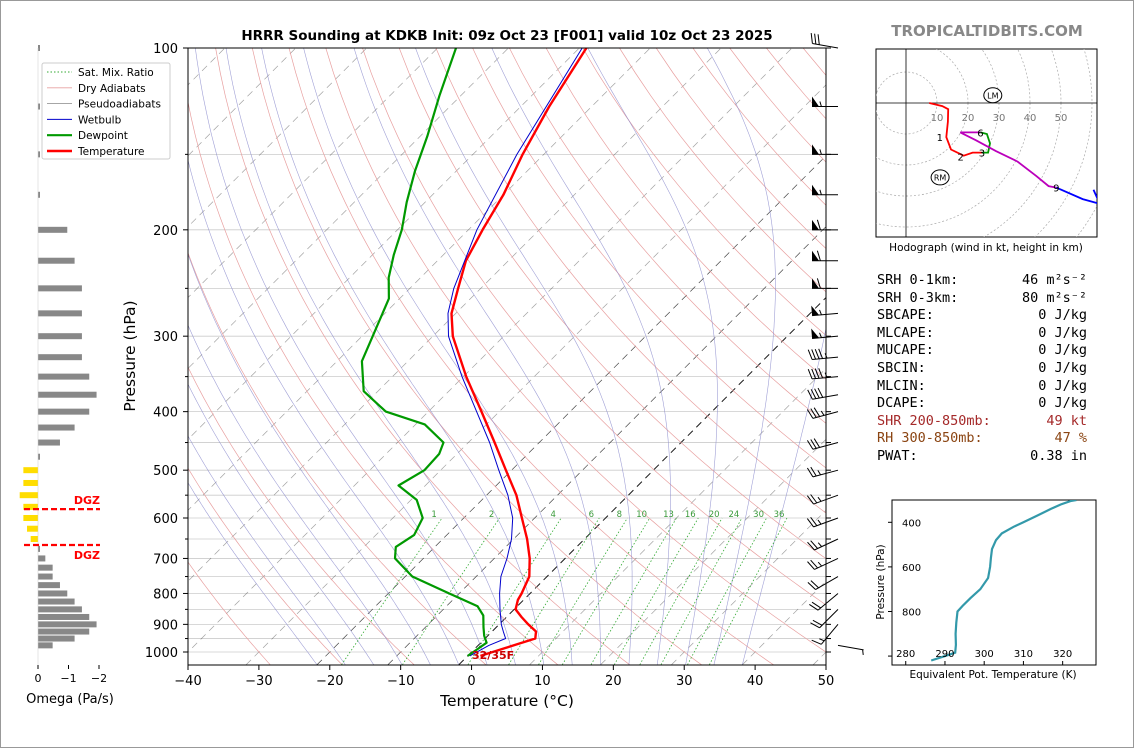 This screenshot has width=1134, height=748. I want to click on stat-label: SRH 0-3km:, so click(918, 297).